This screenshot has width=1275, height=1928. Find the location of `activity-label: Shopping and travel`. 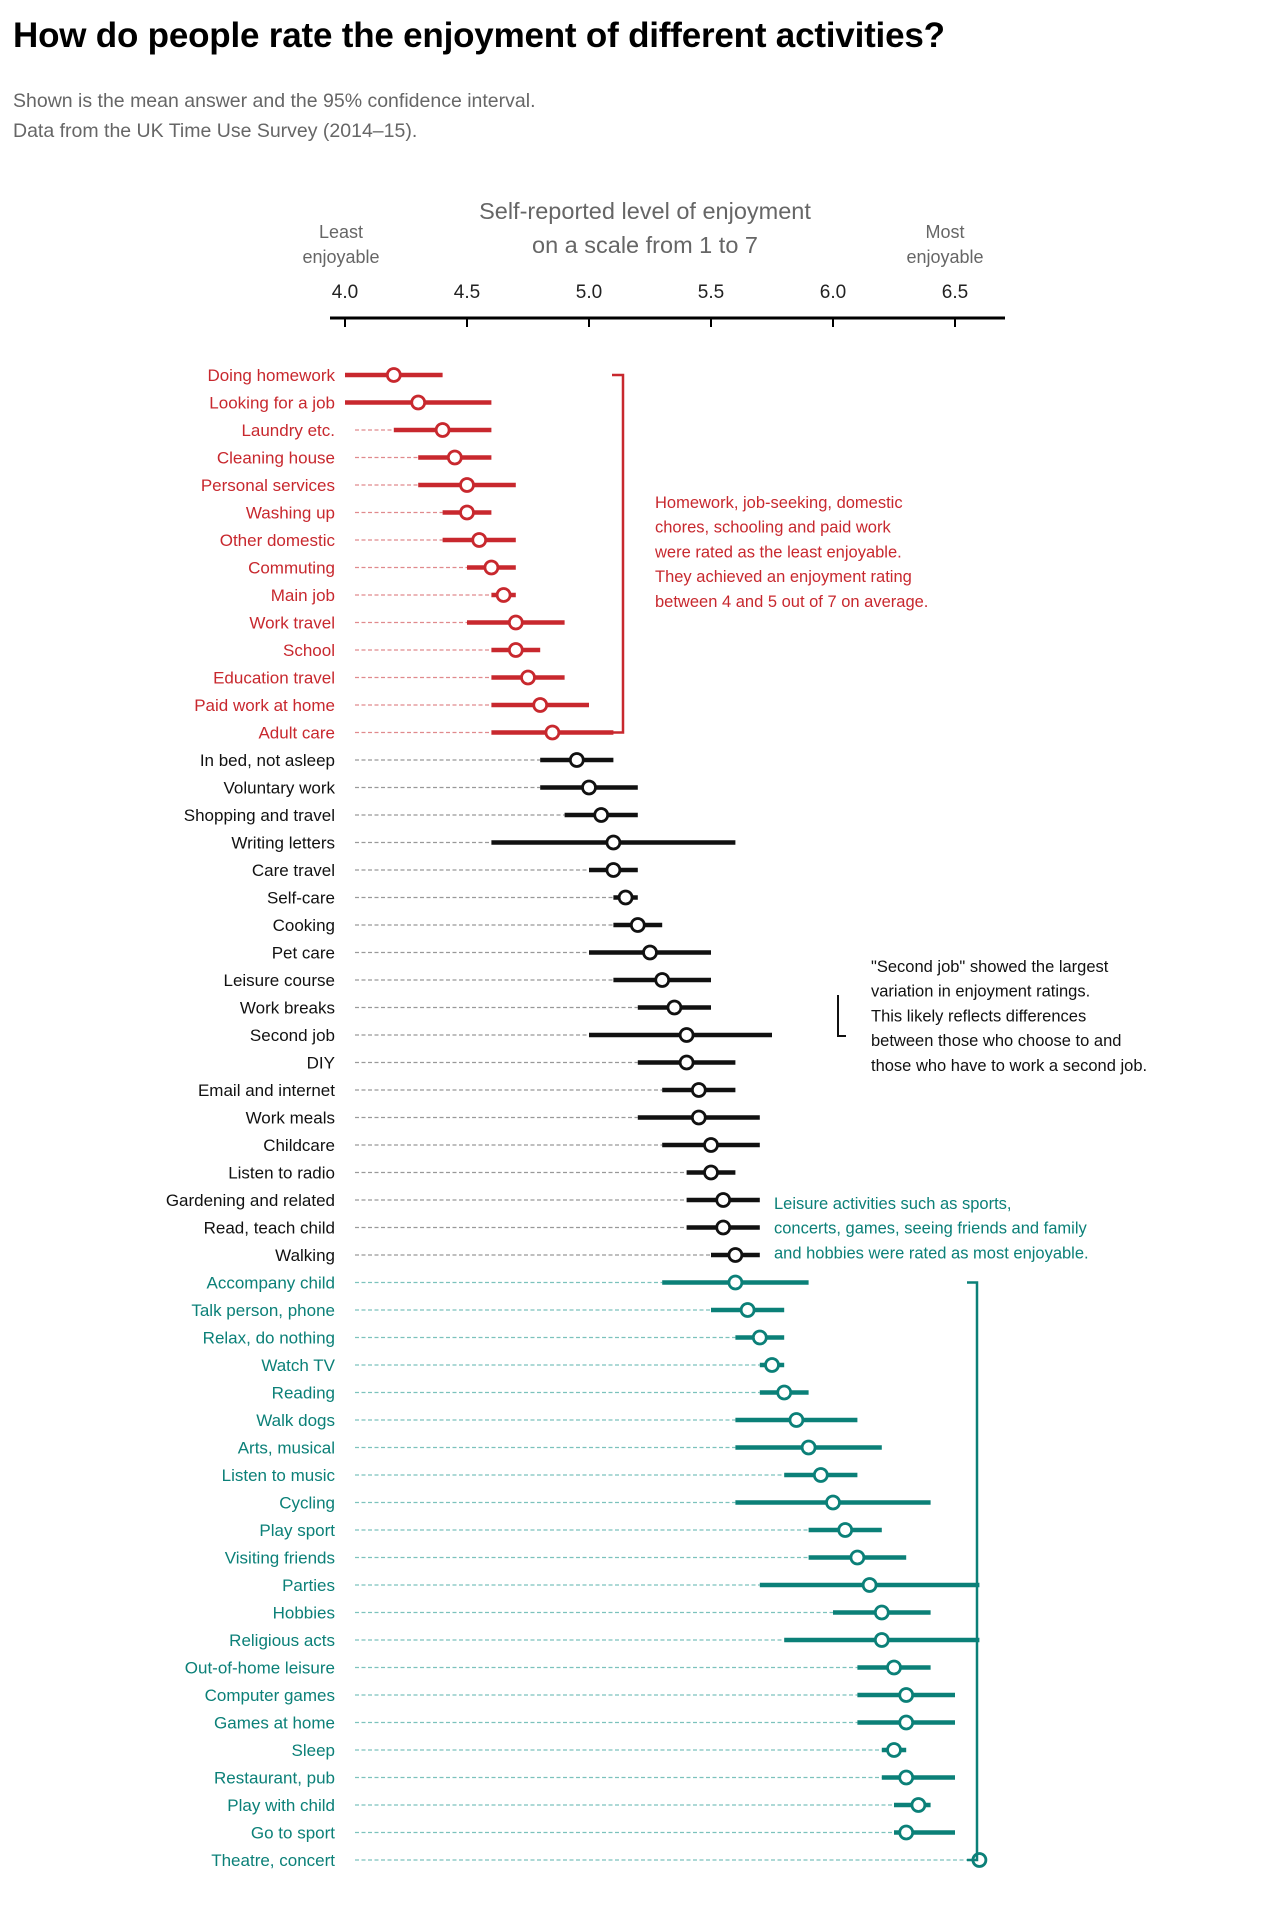

activity-label: Shopping and travel is located at coordinates (259, 815).